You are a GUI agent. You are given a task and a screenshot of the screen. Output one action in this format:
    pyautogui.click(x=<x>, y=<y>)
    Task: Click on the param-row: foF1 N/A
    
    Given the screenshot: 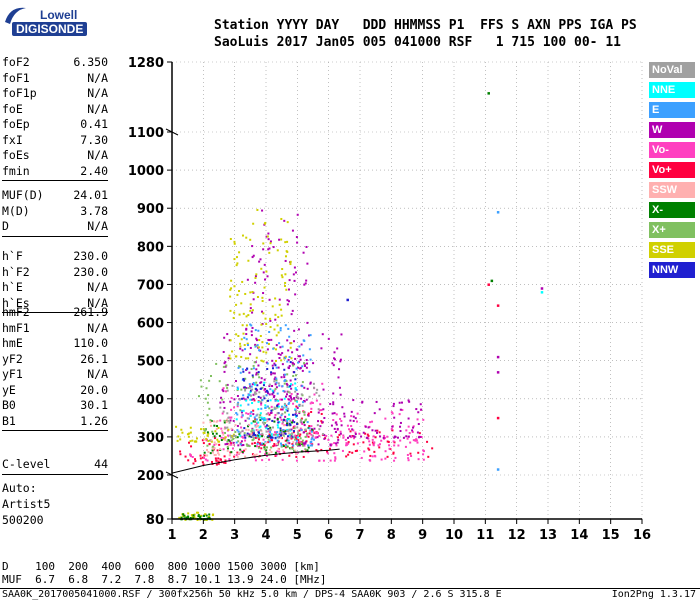 What is the action you would take?
    pyautogui.click(x=55, y=78)
    